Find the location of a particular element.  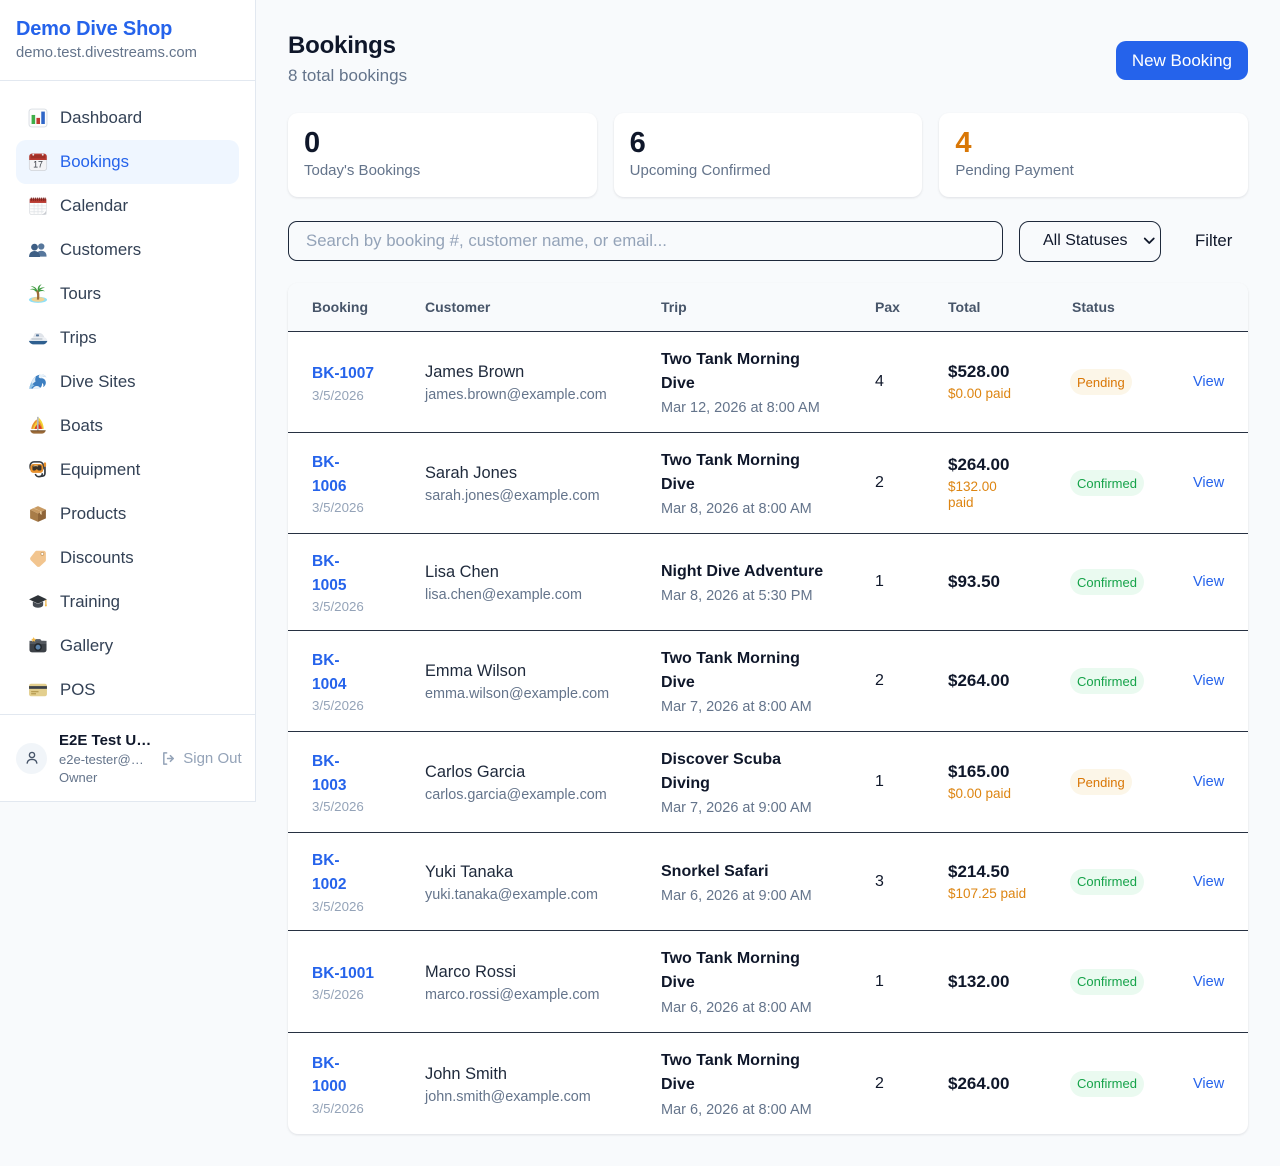

svg-text: 17 is located at coordinates (38, 164).